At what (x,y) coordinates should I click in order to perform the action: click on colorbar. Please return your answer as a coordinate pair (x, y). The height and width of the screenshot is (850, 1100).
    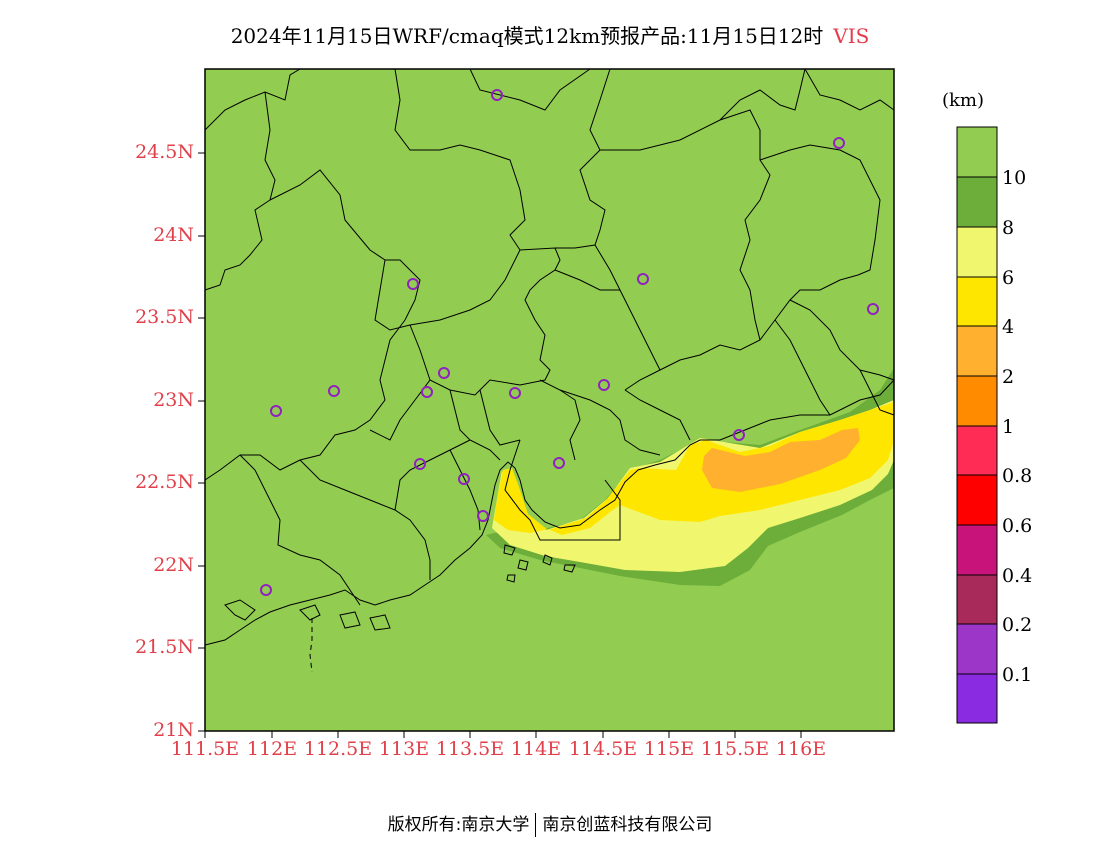
    Looking at the image, I should click on (977, 425).